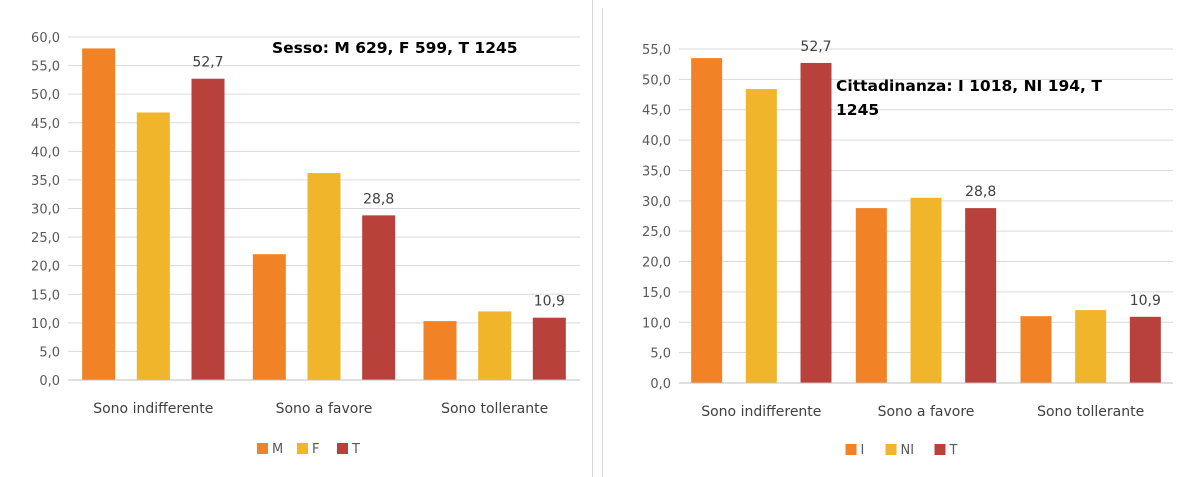 This screenshot has width=1182, height=477. I want to click on chart-title: Sesso: M 629, F 599, T 1245, so click(395, 48).